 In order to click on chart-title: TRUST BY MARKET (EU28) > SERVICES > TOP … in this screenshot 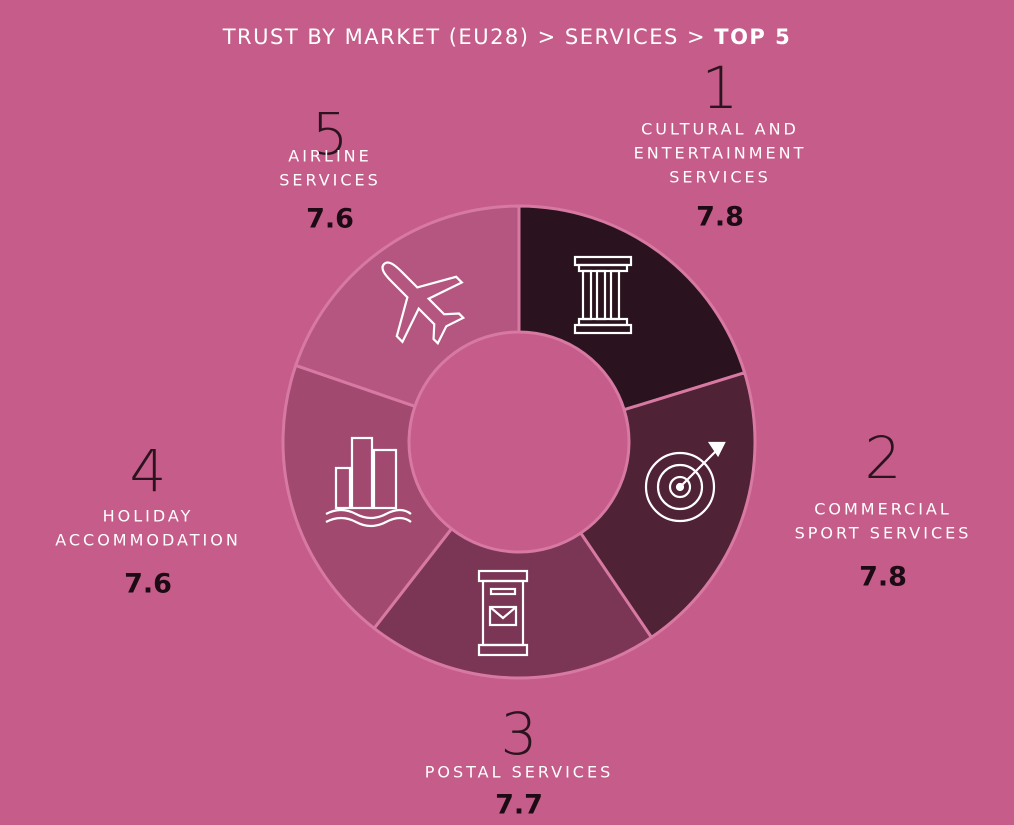, I will do `click(507, 37)`.